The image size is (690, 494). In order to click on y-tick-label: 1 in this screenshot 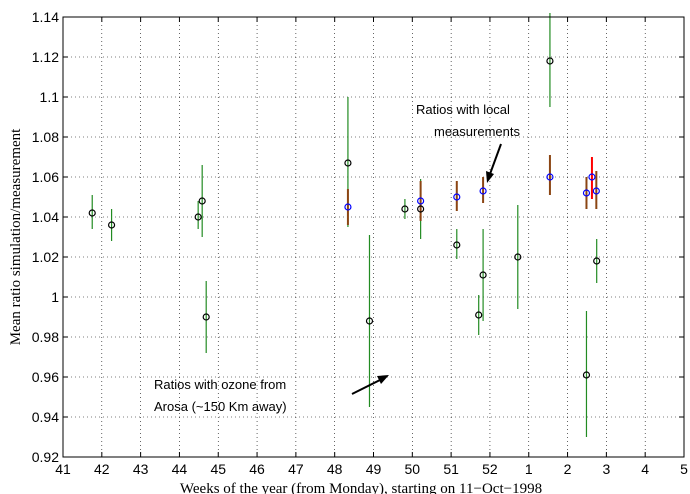, I will do `click(55, 297)`.